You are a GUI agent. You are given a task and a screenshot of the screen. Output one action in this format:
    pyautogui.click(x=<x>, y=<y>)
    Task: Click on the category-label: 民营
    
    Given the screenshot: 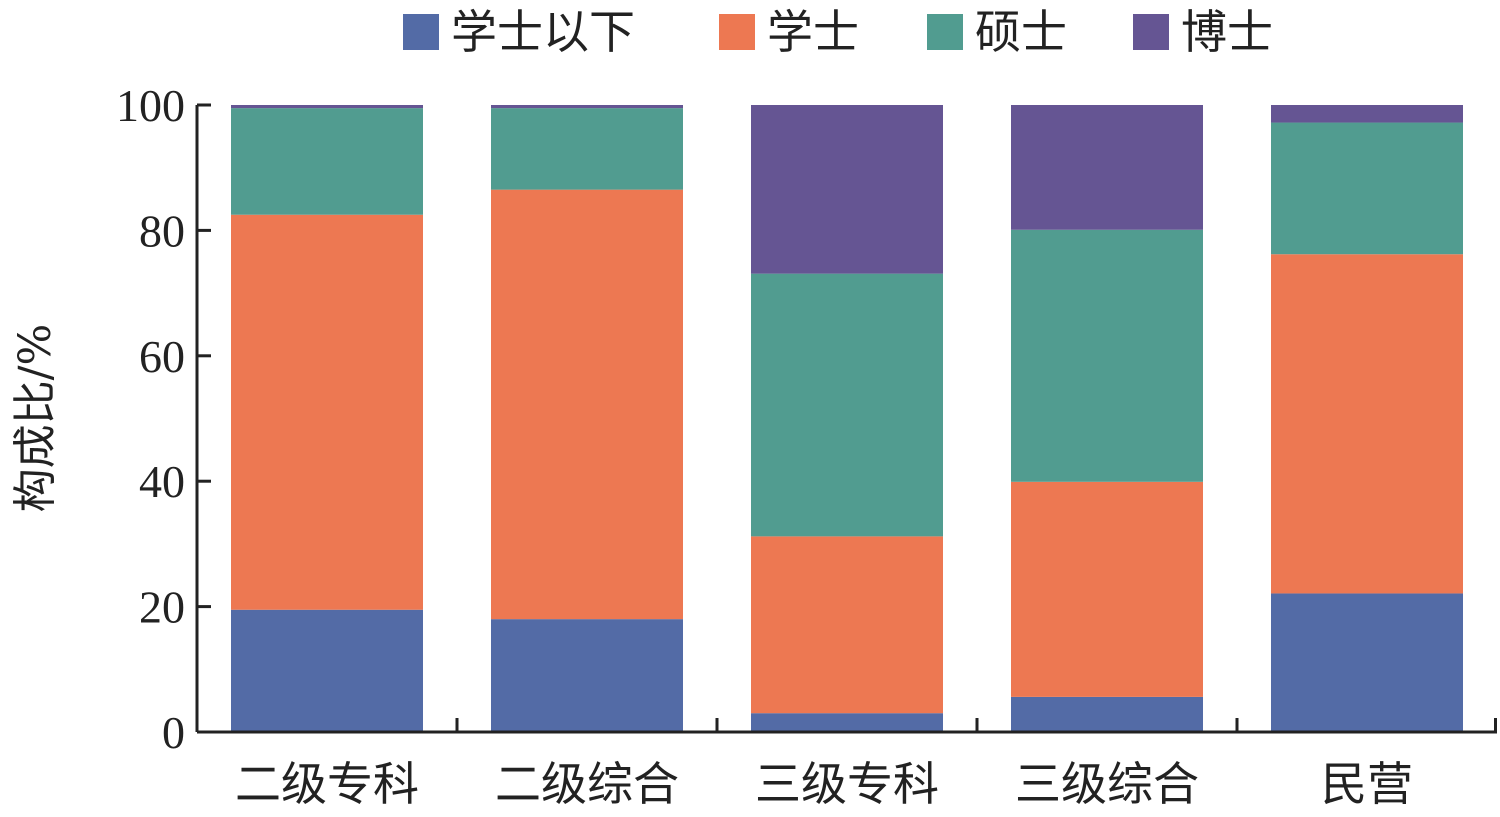 What is the action you would take?
    pyautogui.click(x=1367, y=784)
    